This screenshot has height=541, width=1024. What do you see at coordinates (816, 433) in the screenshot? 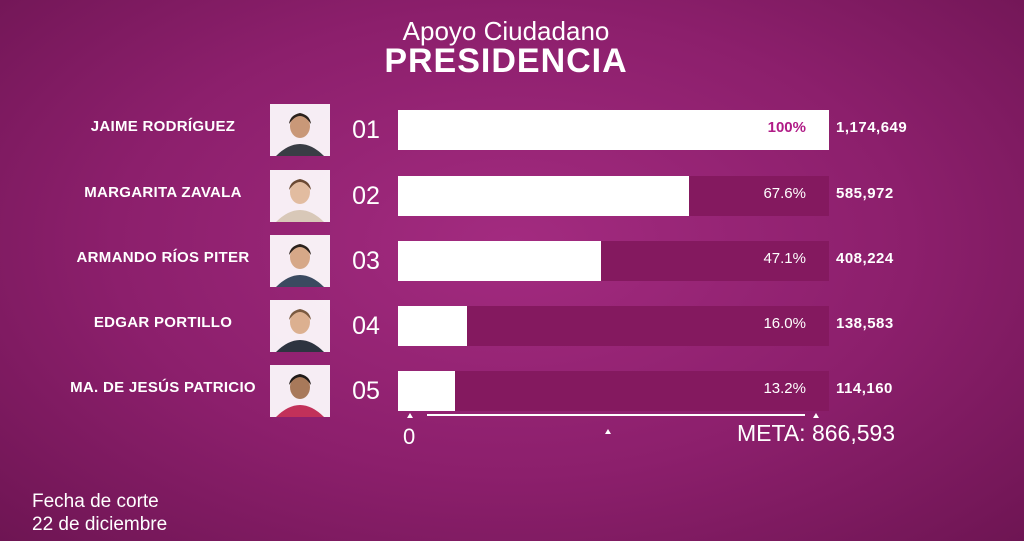
I see `goal-label: META: 866,593` at bounding box center [816, 433].